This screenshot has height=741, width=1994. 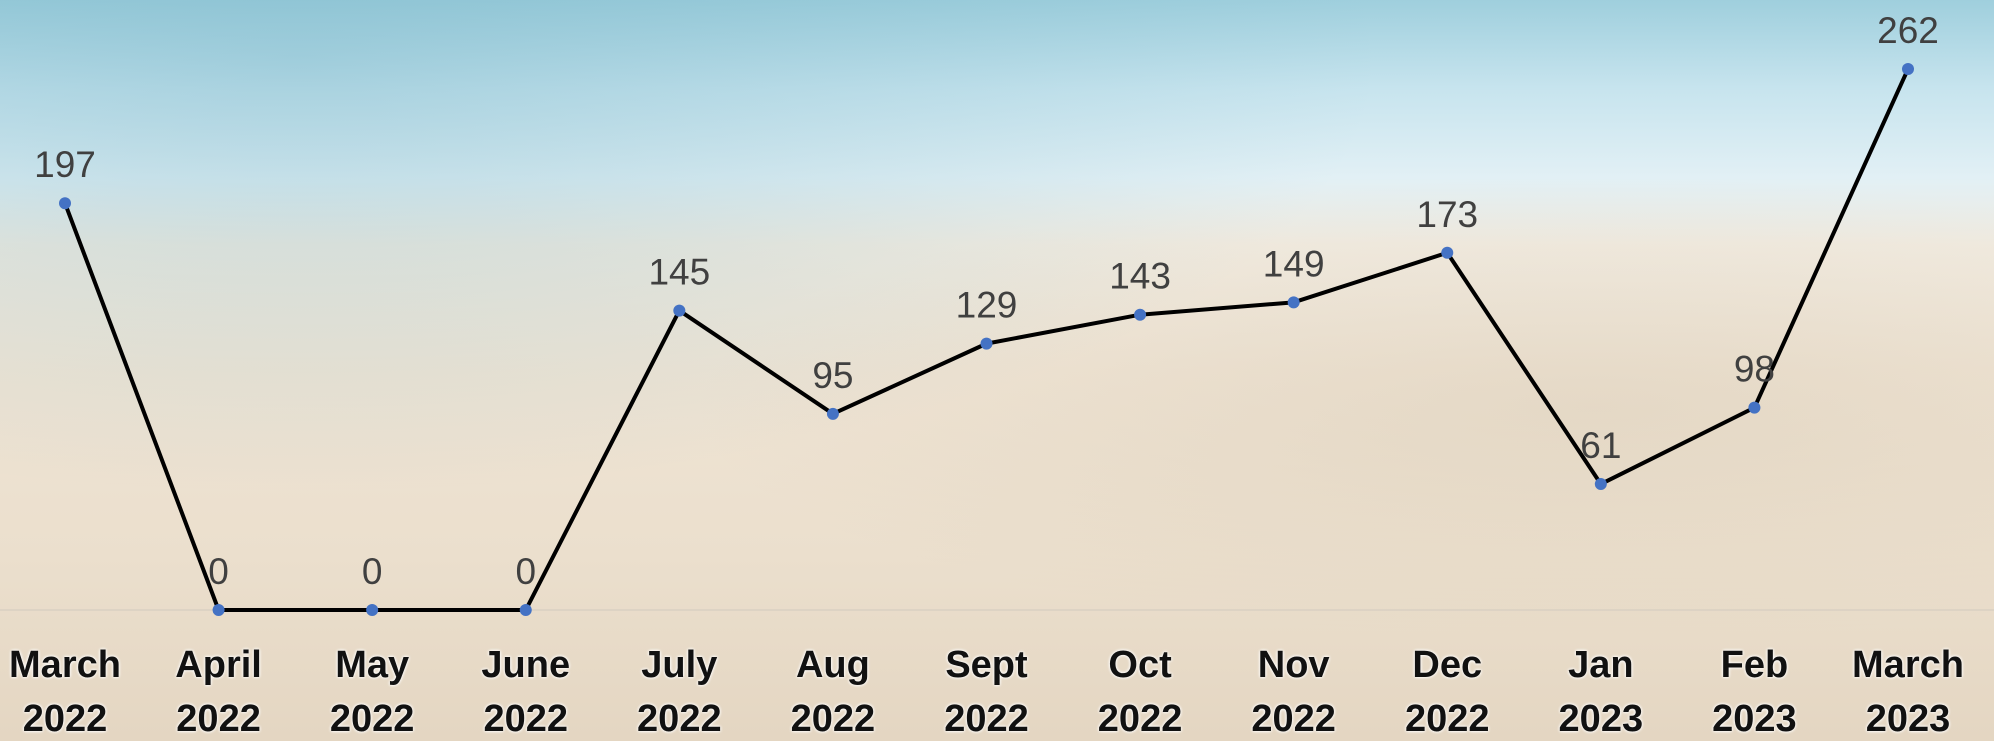 What do you see at coordinates (526, 692) in the screenshot?
I see `x-tick-label: June 2022` at bounding box center [526, 692].